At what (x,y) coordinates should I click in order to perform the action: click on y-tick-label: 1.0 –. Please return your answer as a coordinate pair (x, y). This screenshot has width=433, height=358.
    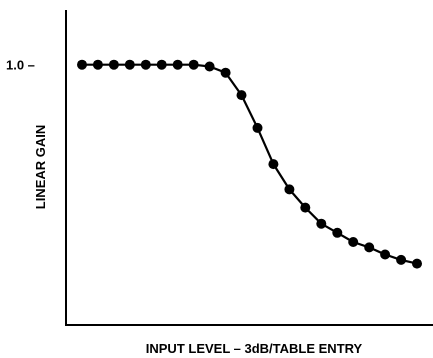
    Looking at the image, I should click on (20, 65).